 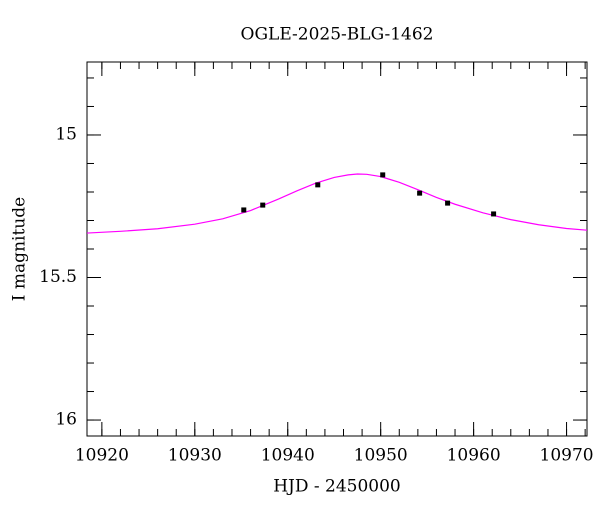 What do you see at coordinates (20, 249) in the screenshot?
I see `y-axis-label: I magnitude` at bounding box center [20, 249].